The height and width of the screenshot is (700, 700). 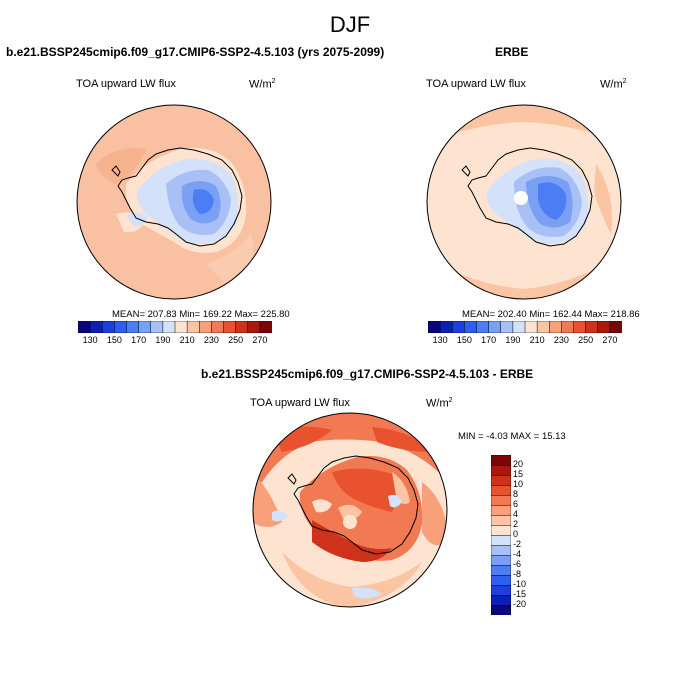 What do you see at coordinates (353, 505) in the screenshot?
I see `diff-antarctica-coastline` at bounding box center [353, 505].